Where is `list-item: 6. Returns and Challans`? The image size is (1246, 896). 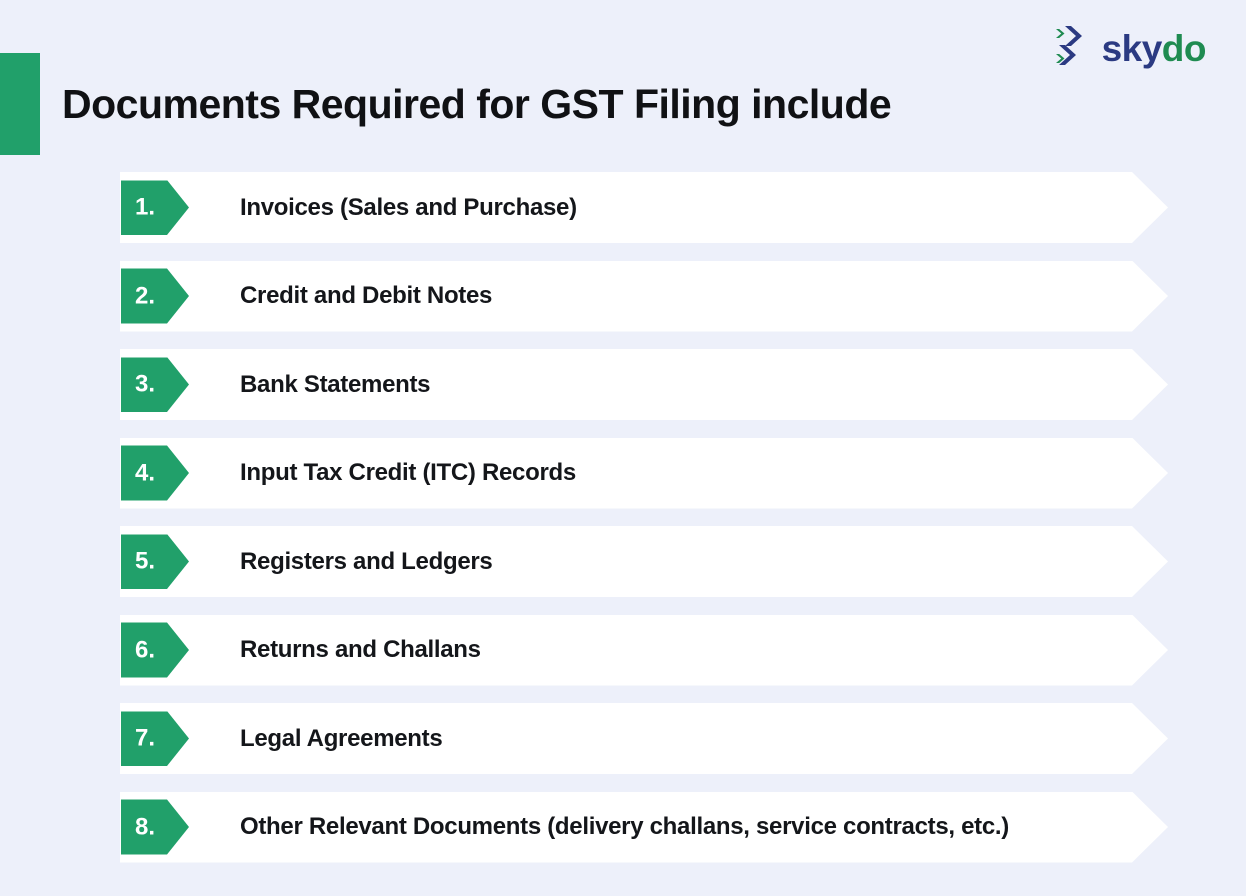
list-item: 6. Returns and Challans is located at coordinates (644, 650).